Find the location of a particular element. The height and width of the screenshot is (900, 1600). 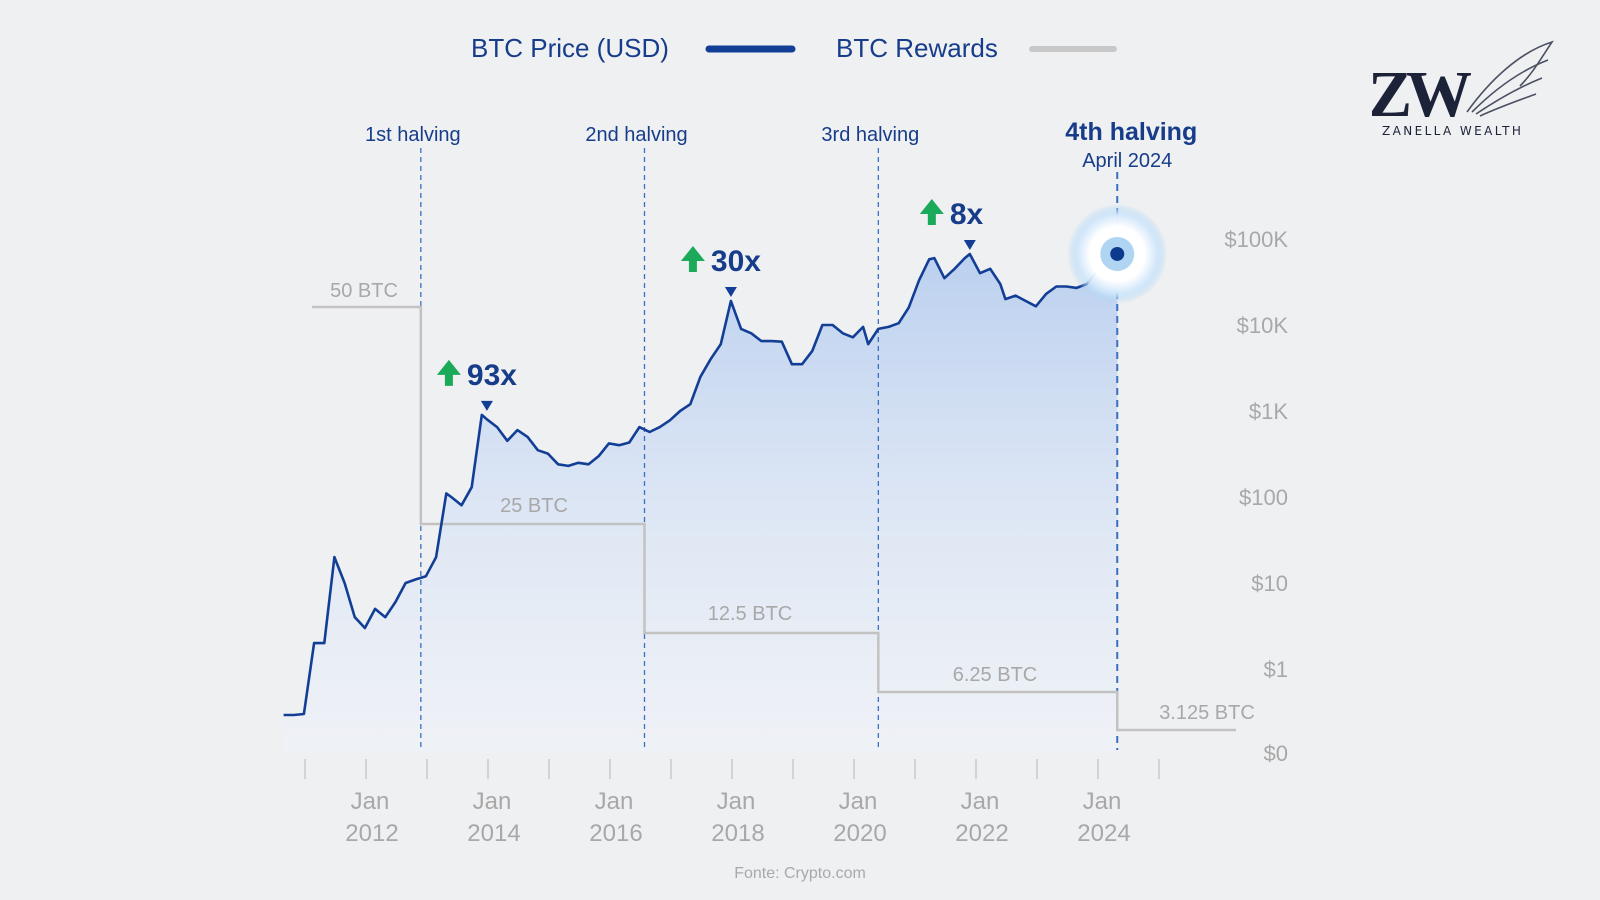

halving-label: 3rd halving is located at coordinates (870, 135).